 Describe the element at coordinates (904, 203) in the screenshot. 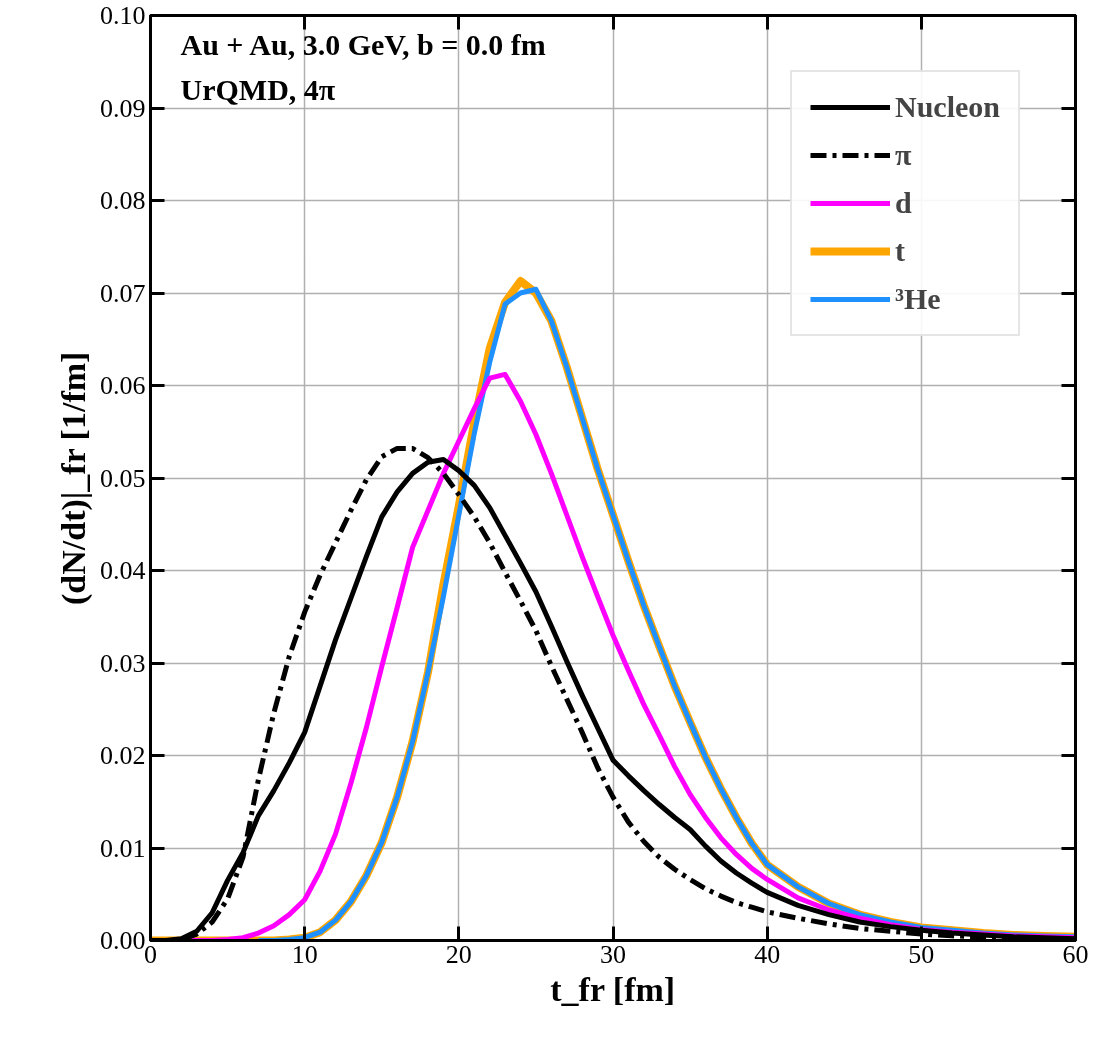

I see `legend-label: d` at that location.